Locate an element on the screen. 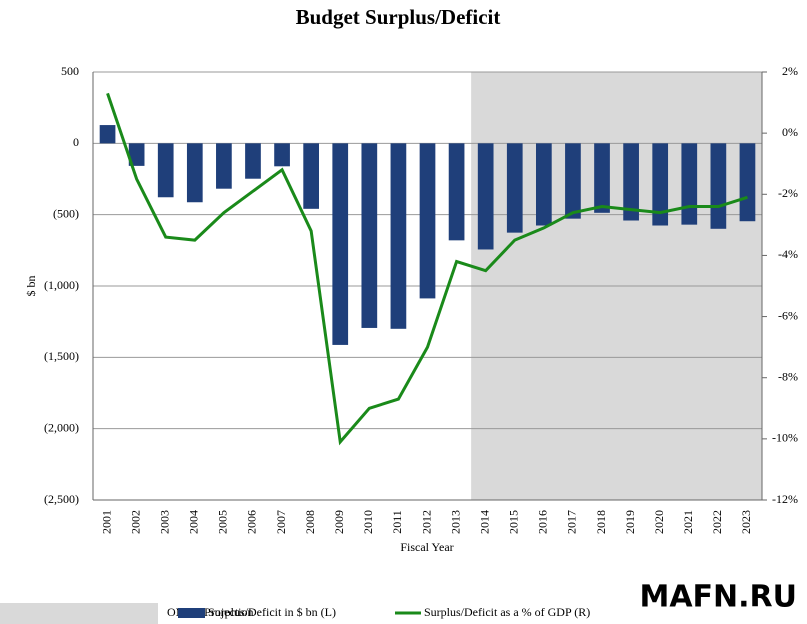 The height and width of the screenshot is (624, 807). x-tick-label: 2002 is located at coordinates (135, 522).